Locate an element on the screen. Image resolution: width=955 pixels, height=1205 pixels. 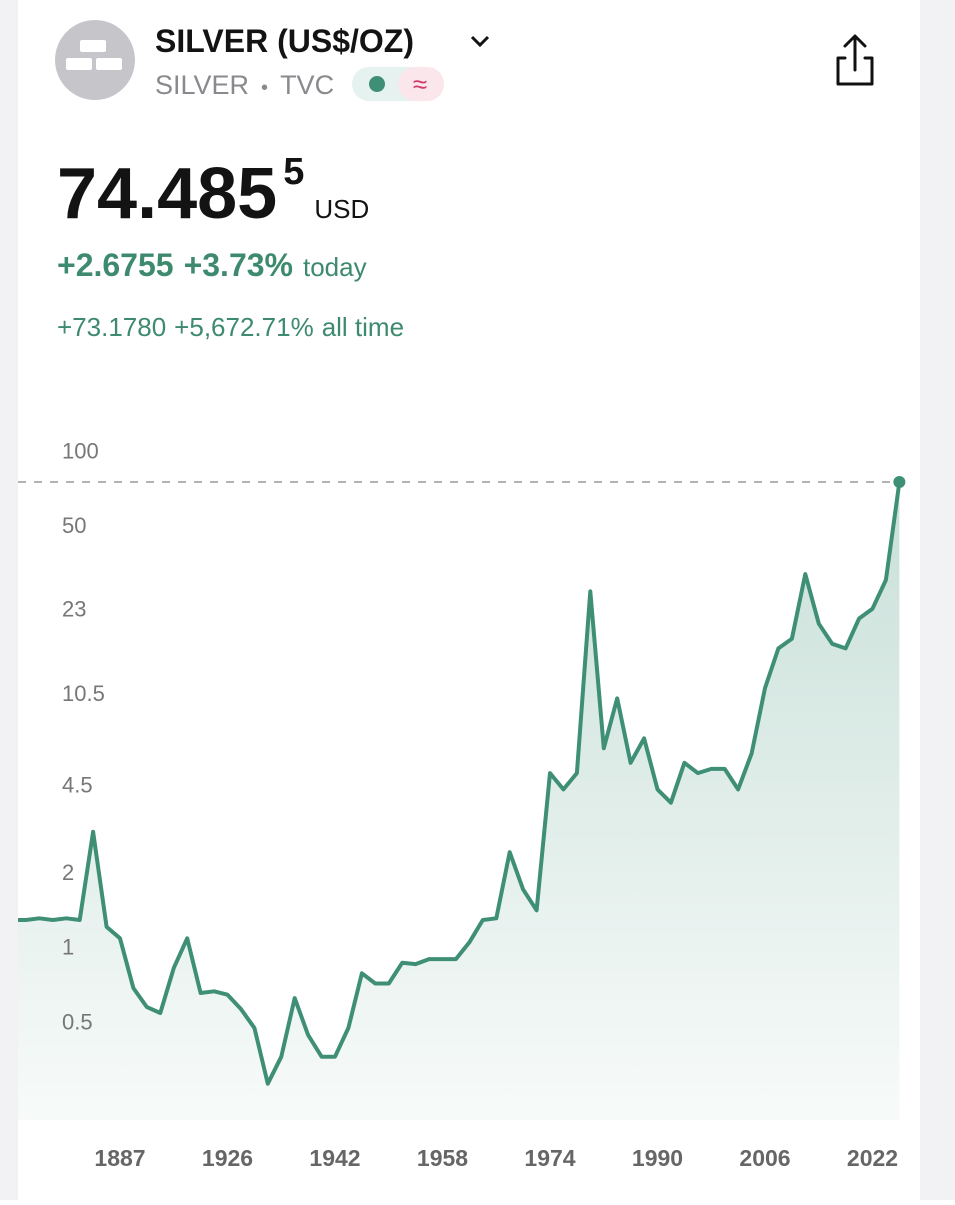
change-abs: +73.1780 is located at coordinates (111, 327).